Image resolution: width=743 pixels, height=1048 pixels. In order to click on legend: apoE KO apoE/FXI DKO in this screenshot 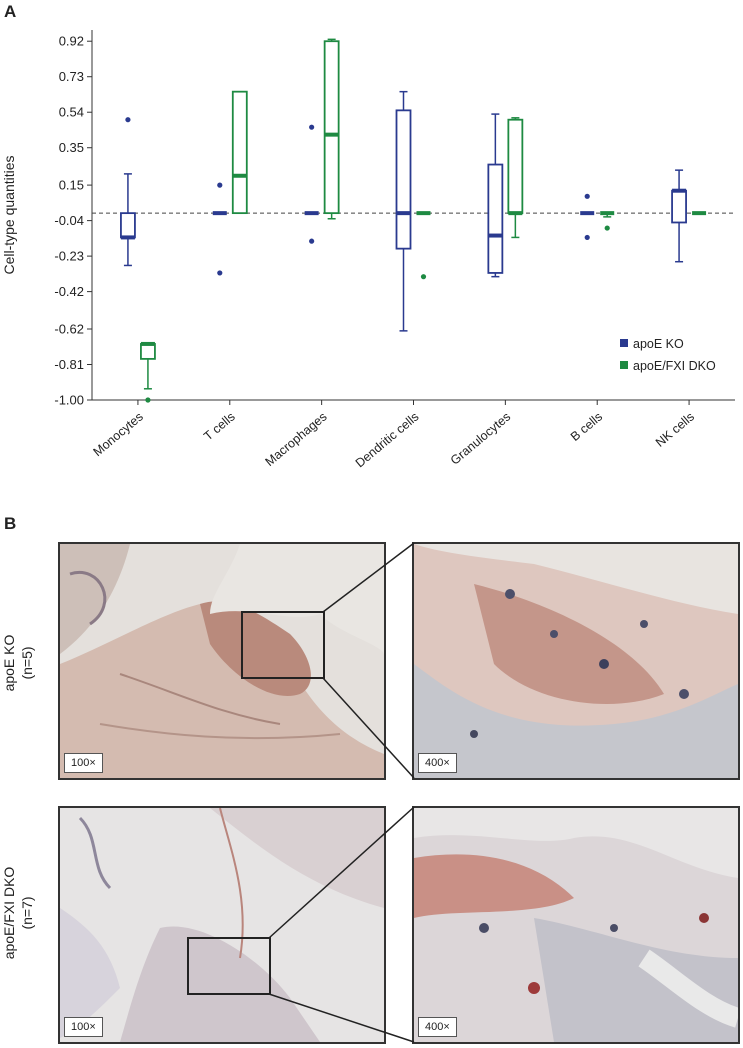, I will do `click(668, 355)`.